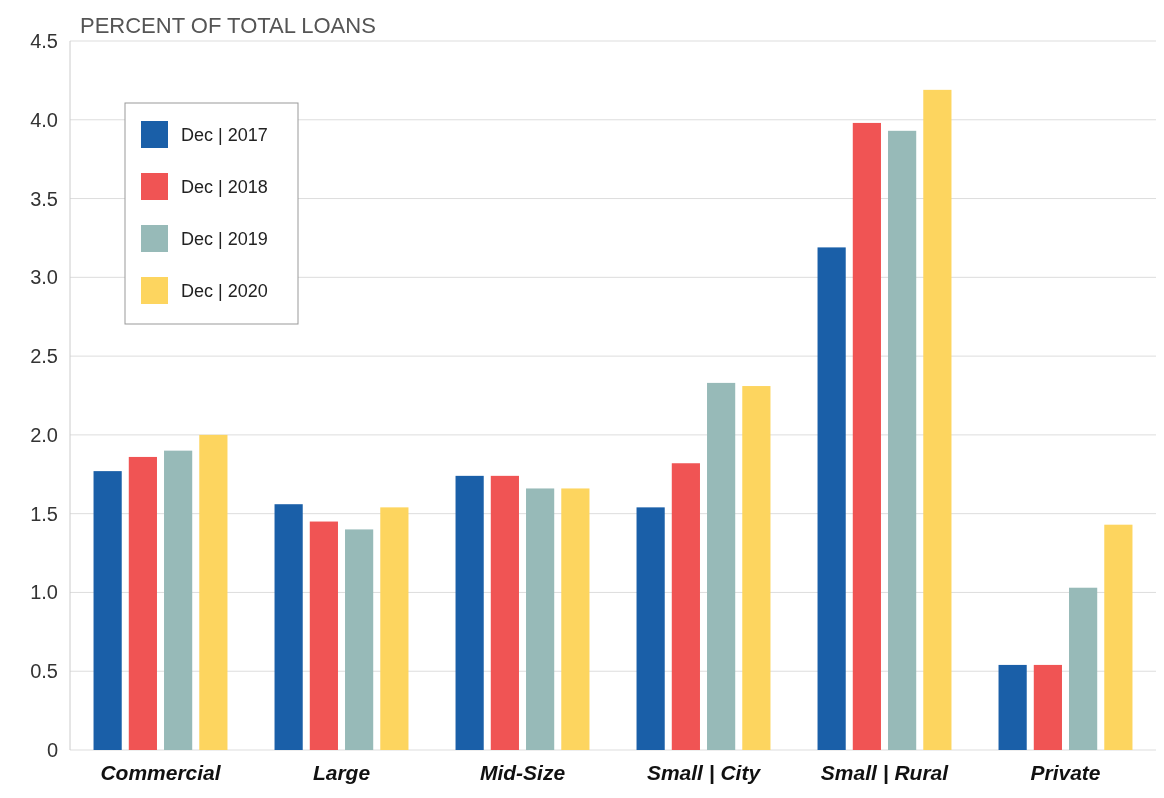 The width and height of the screenshot is (1164, 798). Describe the element at coordinates (228, 25) in the screenshot. I see `y-axis-title: PERCENT OF TOTAL LOANS` at that location.